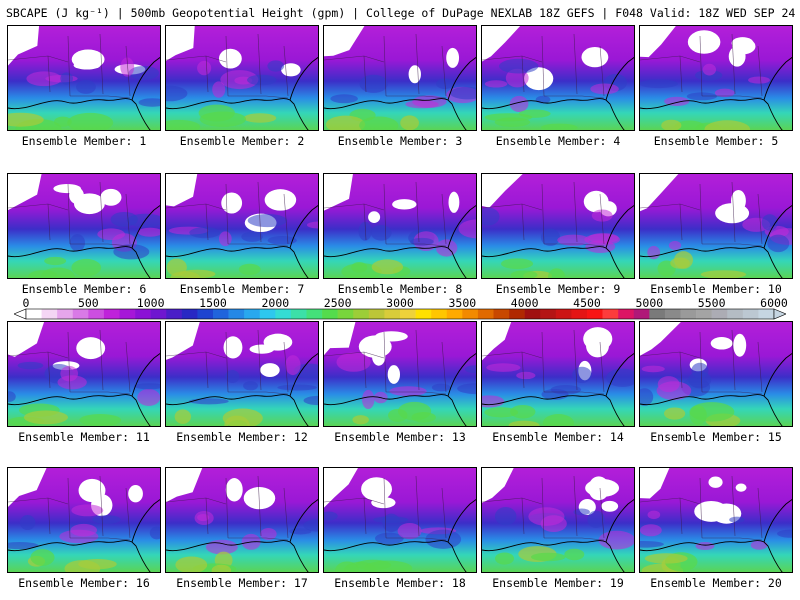 This screenshot has height=600, width=800. I want to click on colorbar-tick-label: 500, so click(88, 303).